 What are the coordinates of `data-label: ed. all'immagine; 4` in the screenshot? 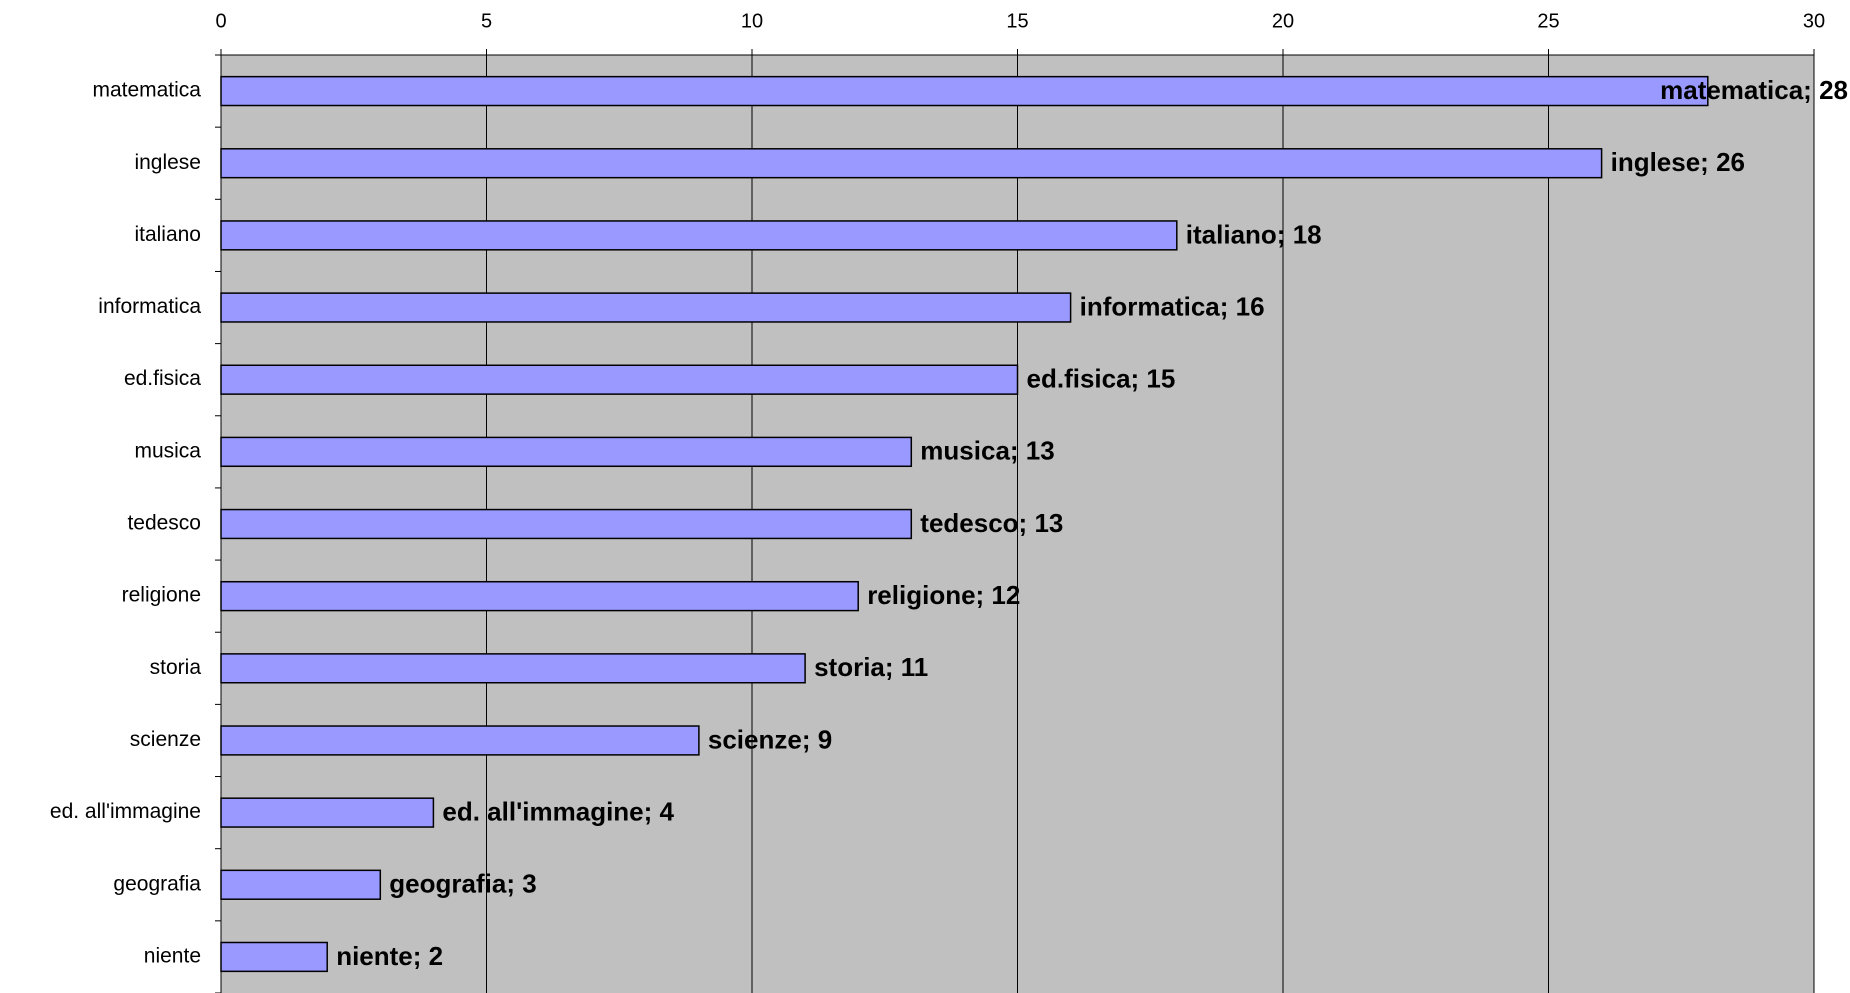 It's located at (558, 811).